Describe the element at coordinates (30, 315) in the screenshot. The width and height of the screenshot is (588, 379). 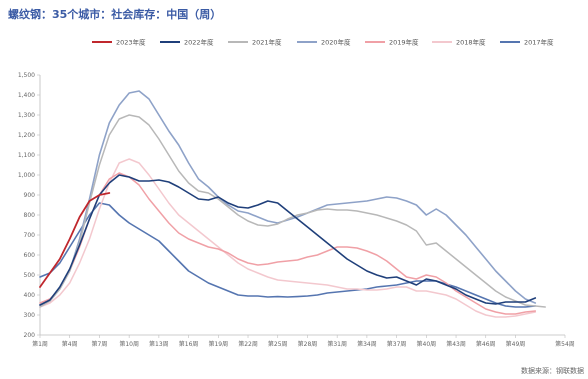
I see `y-tick-label: 300` at that location.